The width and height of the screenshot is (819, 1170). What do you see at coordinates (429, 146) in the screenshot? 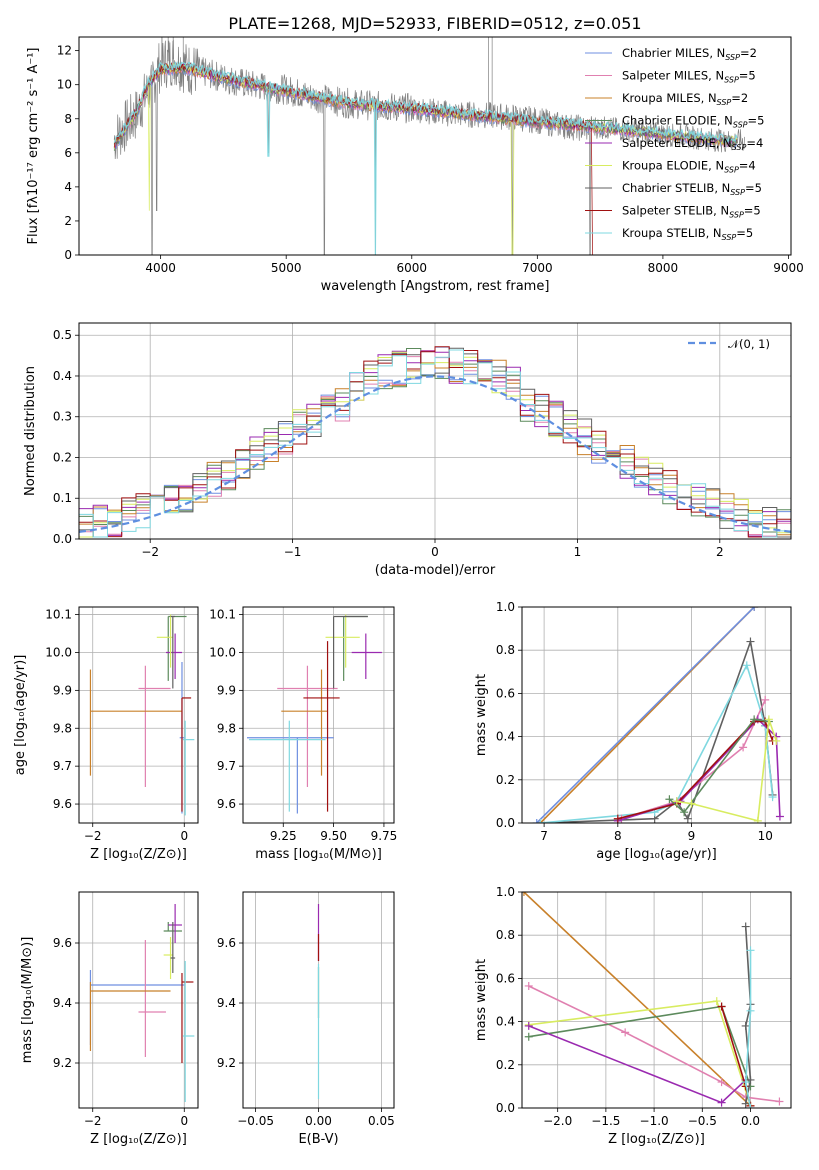
I see `spectrum-plot-area` at bounding box center [429, 146].